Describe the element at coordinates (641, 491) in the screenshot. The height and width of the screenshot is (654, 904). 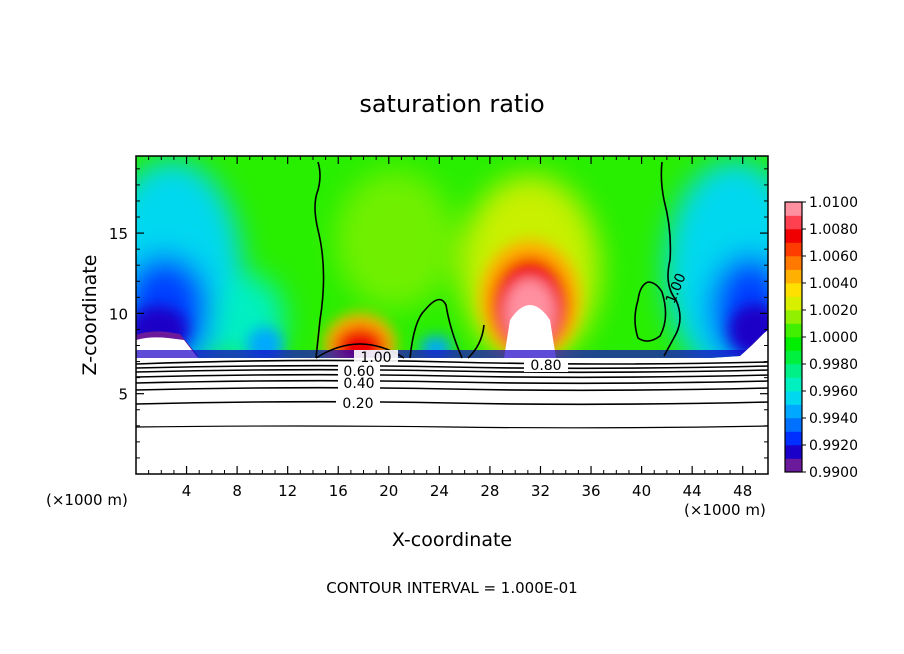
I see `x-tick-label: 40` at that location.